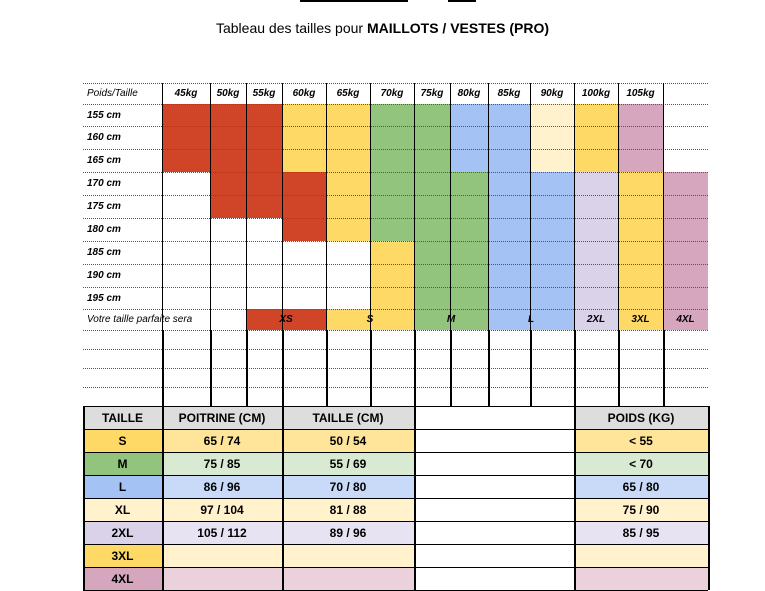 The image size is (765, 591). What do you see at coordinates (348, 463) in the screenshot?
I see `waist-value: 55 / 69` at bounding box center [348, 463].